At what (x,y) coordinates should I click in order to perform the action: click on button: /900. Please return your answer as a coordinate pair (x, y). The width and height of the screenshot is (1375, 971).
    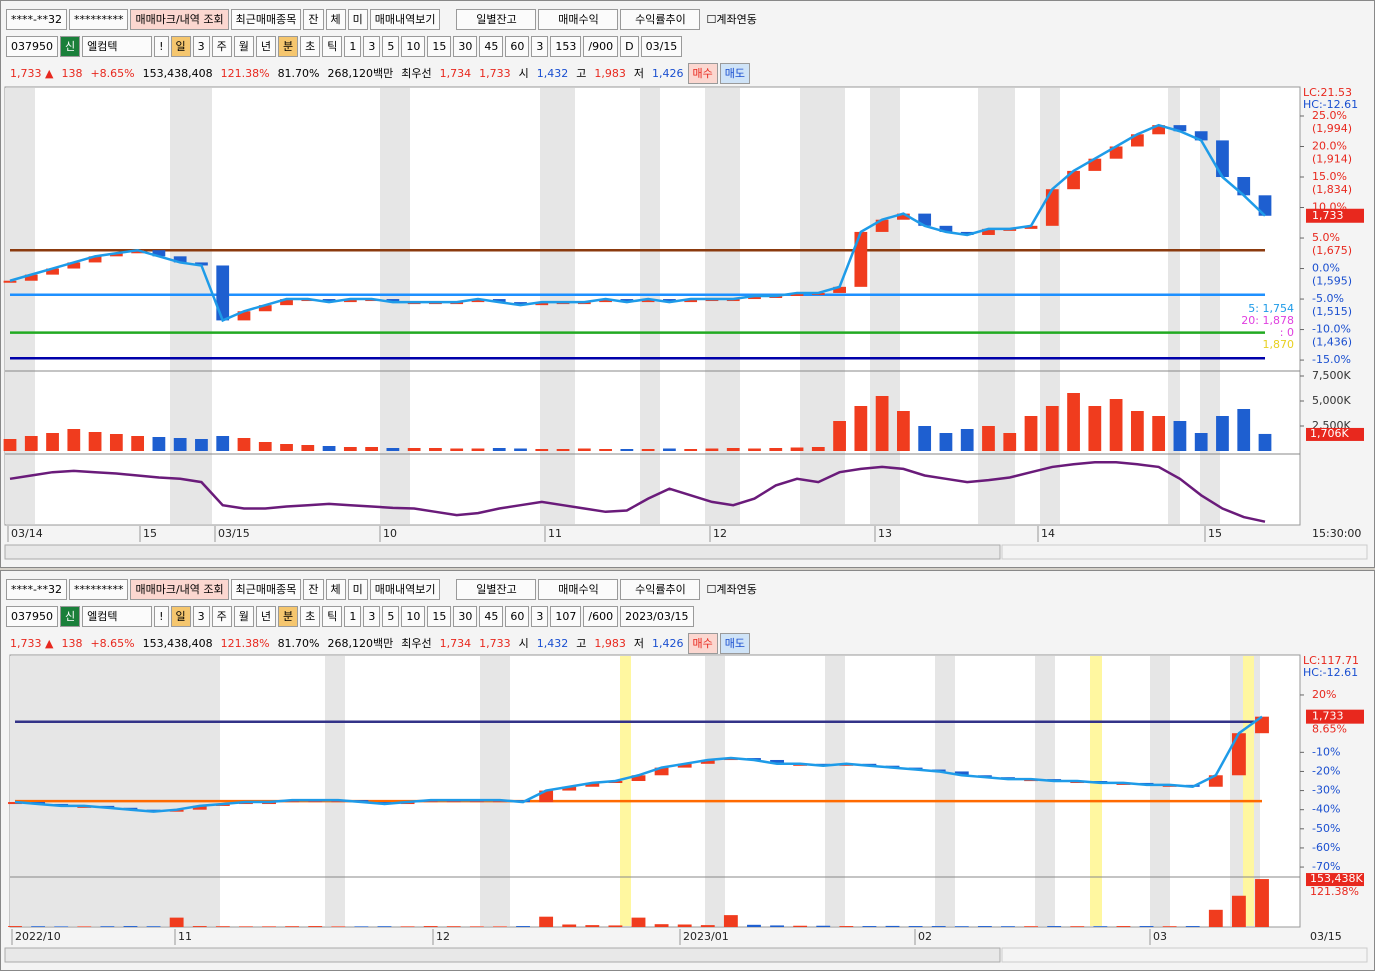
    Looking at the image, I should click on (601, 46).